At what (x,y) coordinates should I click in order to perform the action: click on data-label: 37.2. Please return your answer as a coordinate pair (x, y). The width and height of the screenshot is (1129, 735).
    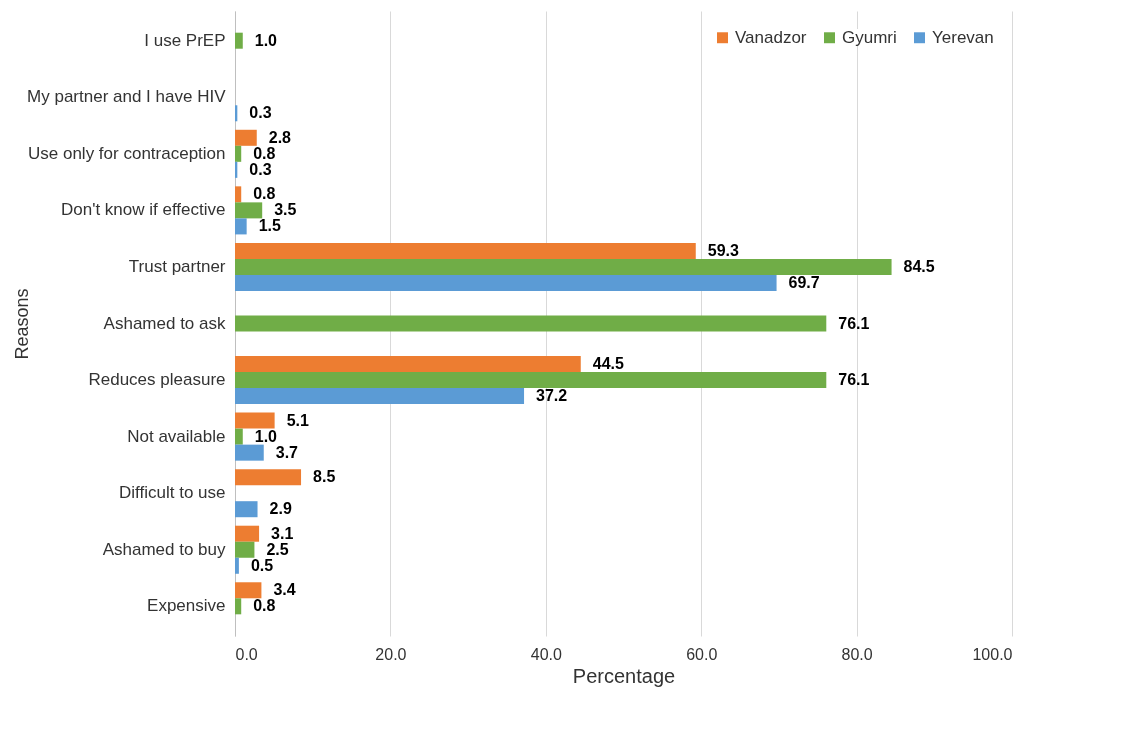
    Looking at the image, I should click on (552, 396).